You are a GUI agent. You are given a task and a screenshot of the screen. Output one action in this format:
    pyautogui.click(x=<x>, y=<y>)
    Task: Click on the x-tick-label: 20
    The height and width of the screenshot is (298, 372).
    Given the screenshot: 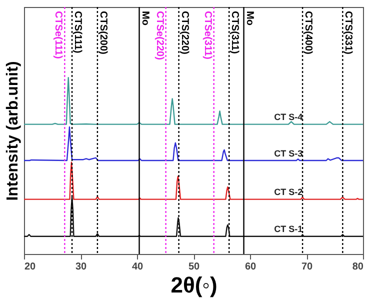 What is the action you would take?
    pyautogui.click(x=30, y=267)
    